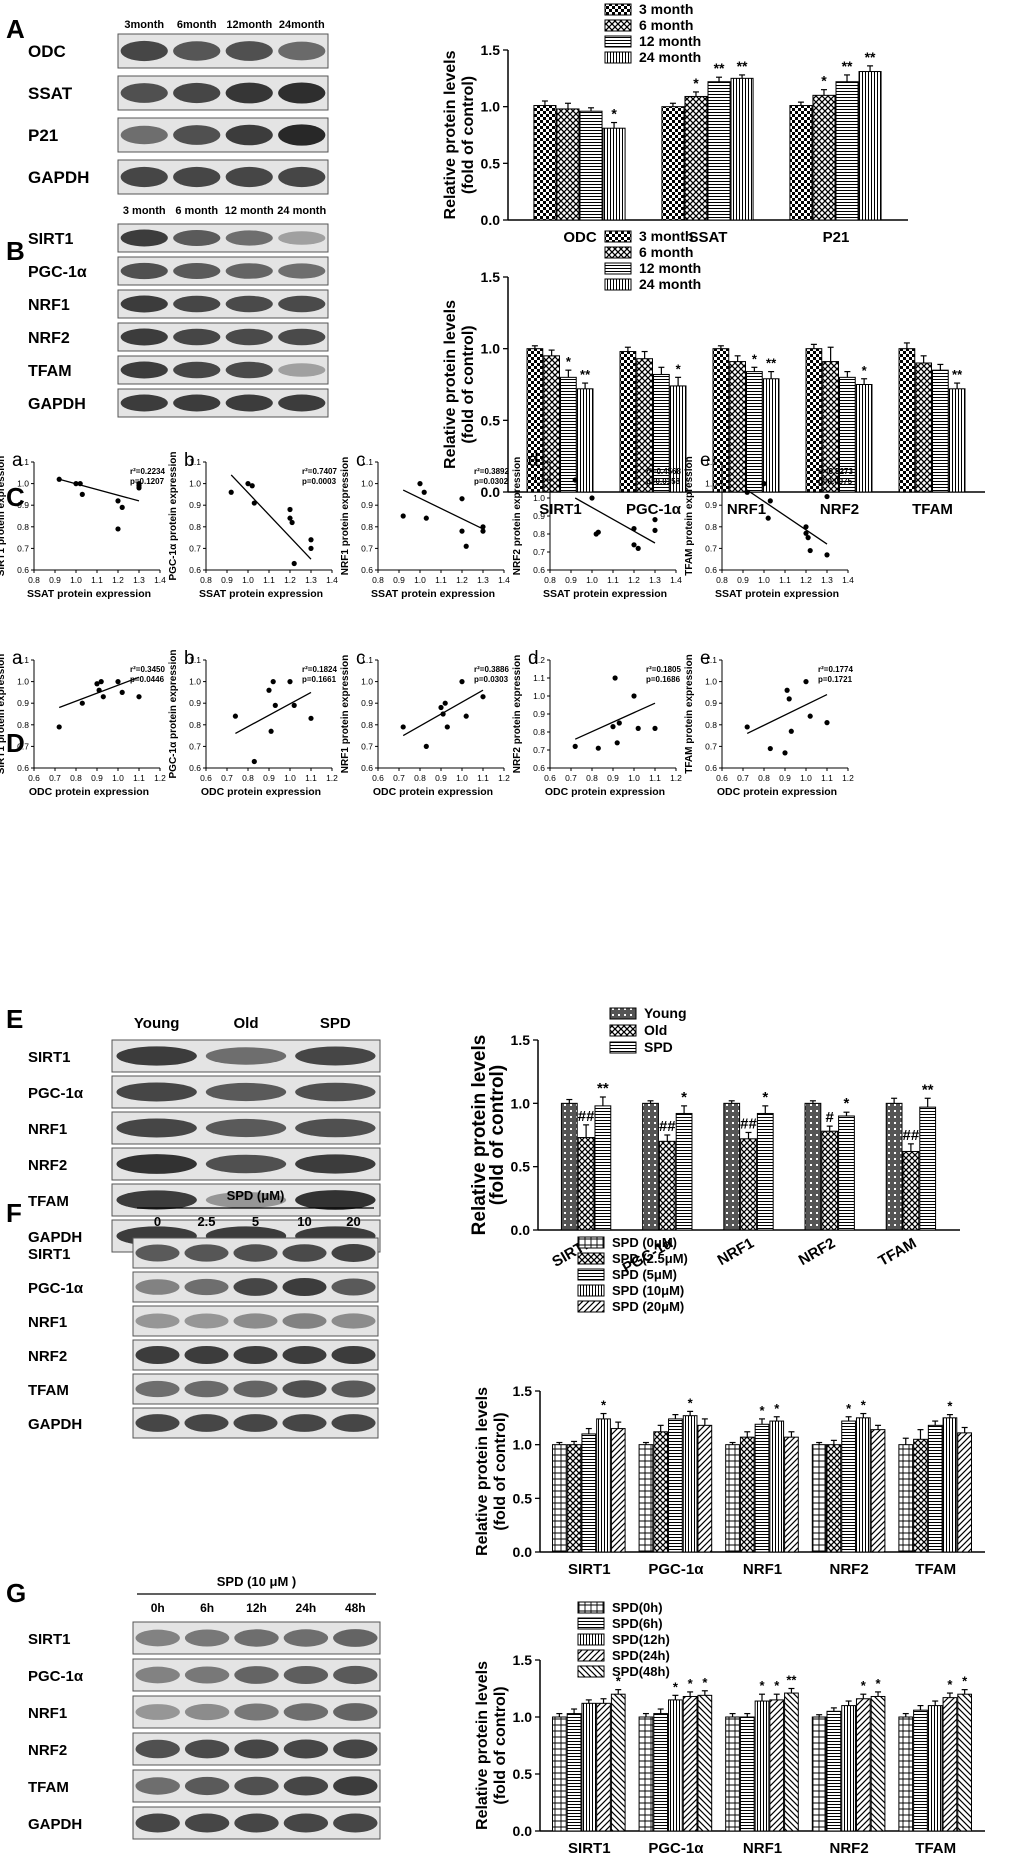  What do you see at coordinates (827, 580) in the screenshot?
I see `x-tick-label: 1.3` at bounding box center [827, 580].